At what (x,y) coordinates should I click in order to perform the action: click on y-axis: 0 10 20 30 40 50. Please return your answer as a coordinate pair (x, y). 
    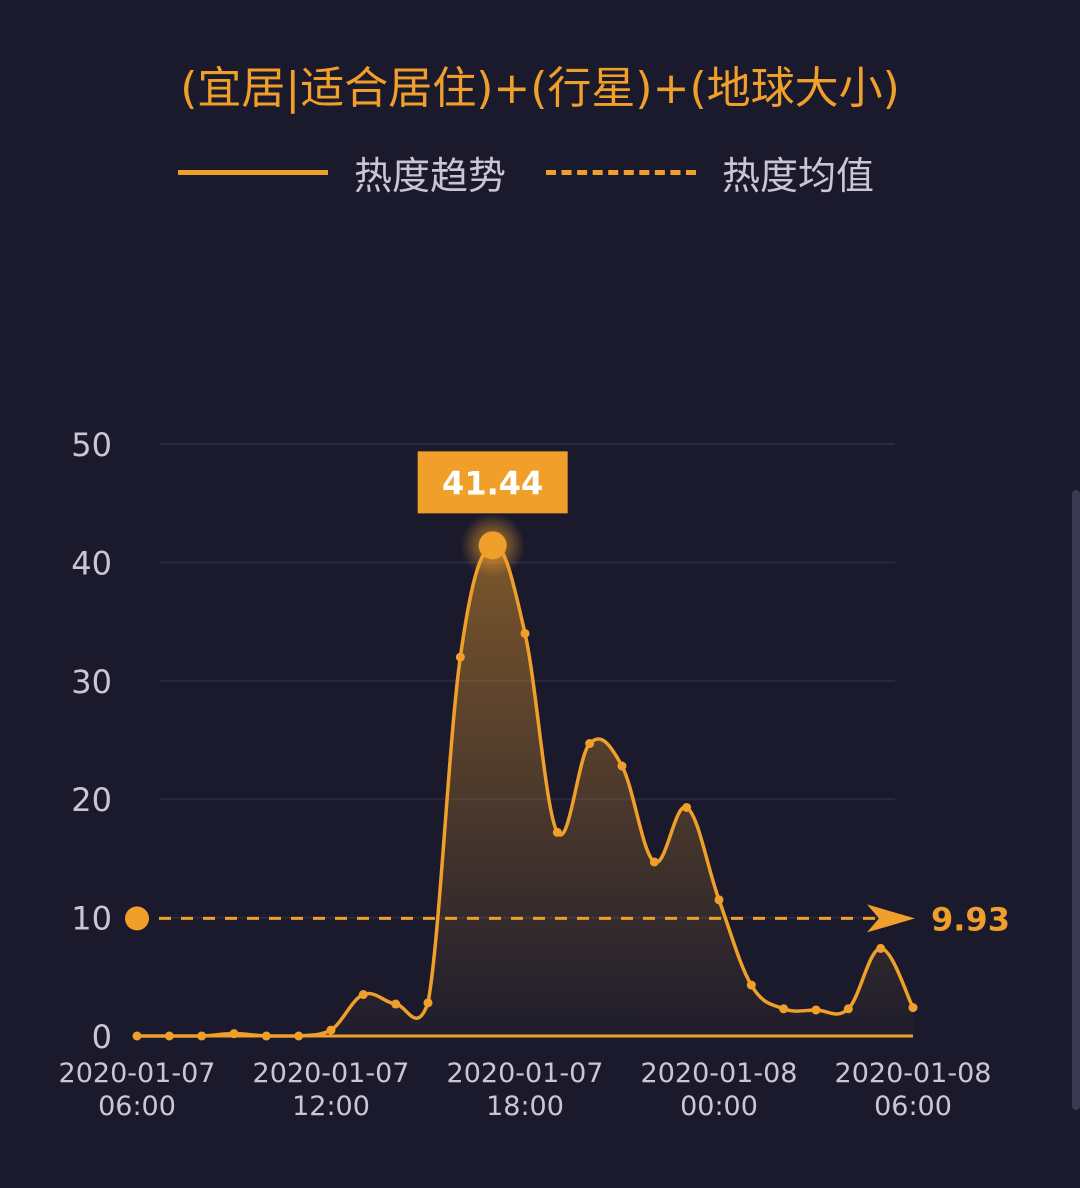
    Looking at the image, I should click on (91, 741).